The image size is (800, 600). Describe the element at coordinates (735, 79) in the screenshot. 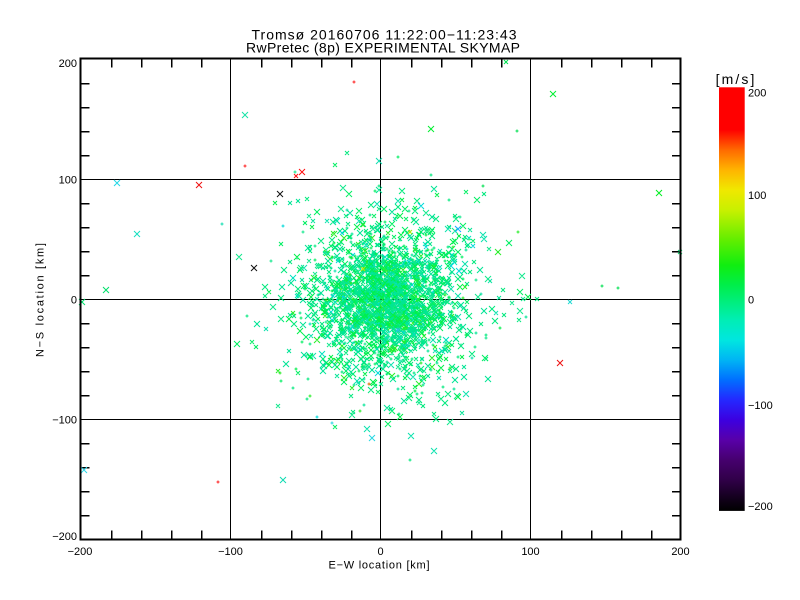

I see `svg-text: [m/s]` at that location.